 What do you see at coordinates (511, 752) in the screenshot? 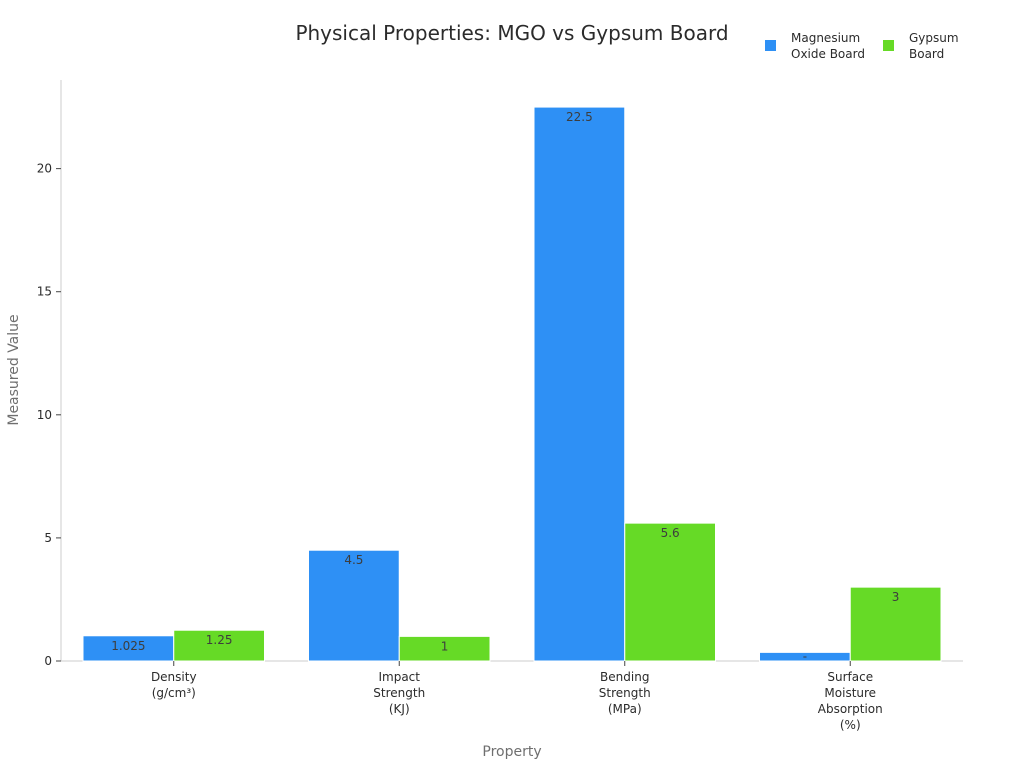
I see `x-axis-title: Property` at bounding box center [511, 752].